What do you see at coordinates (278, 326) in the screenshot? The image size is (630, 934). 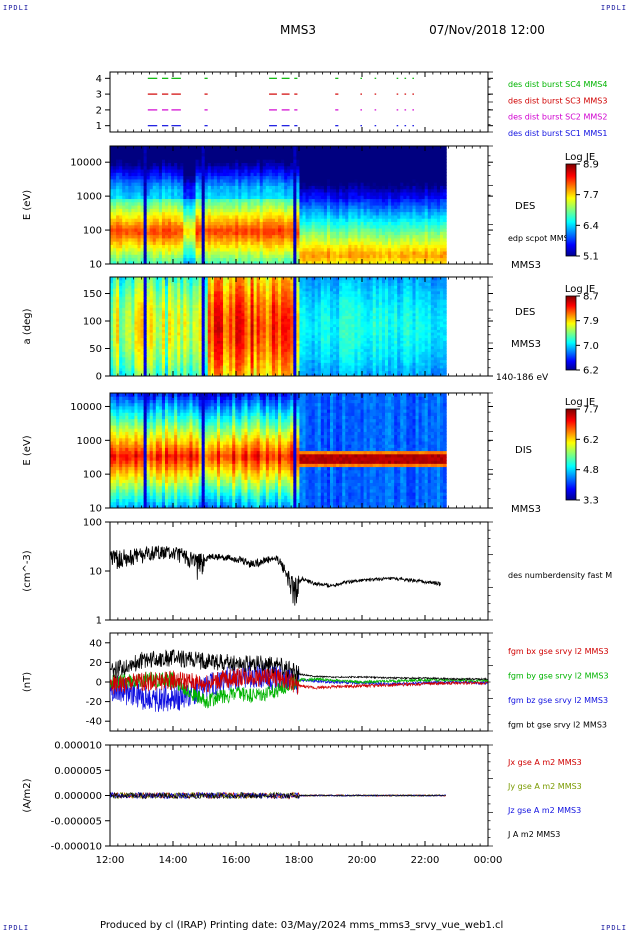 I see `heatmap-cells` at bounding box center [278, 326].